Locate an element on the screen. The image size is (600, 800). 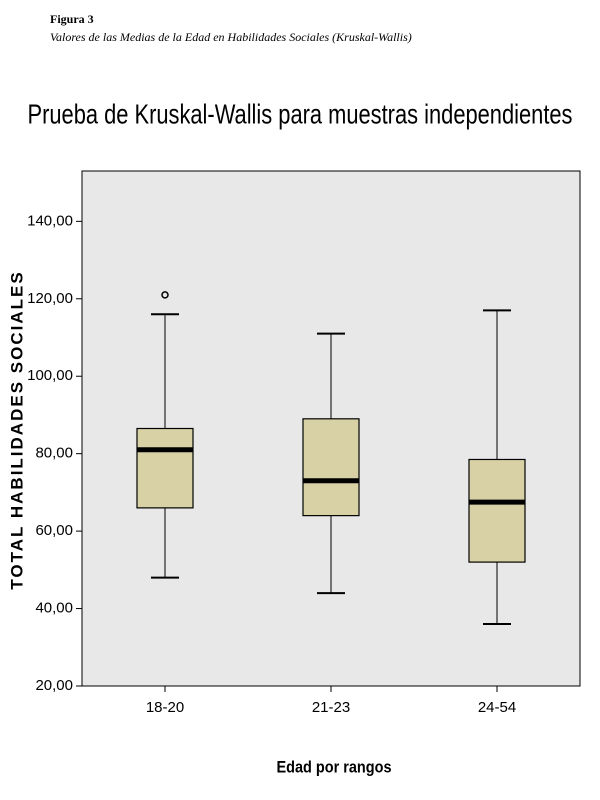
outlier is located at coordinates (165, 295).